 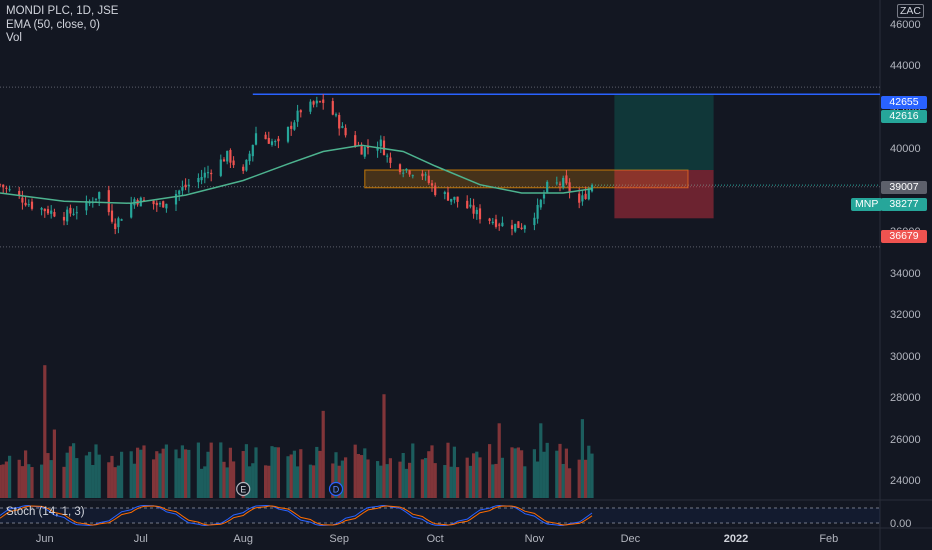 I want to click on price-tick-label: 34000, so click(x=905, y=273).